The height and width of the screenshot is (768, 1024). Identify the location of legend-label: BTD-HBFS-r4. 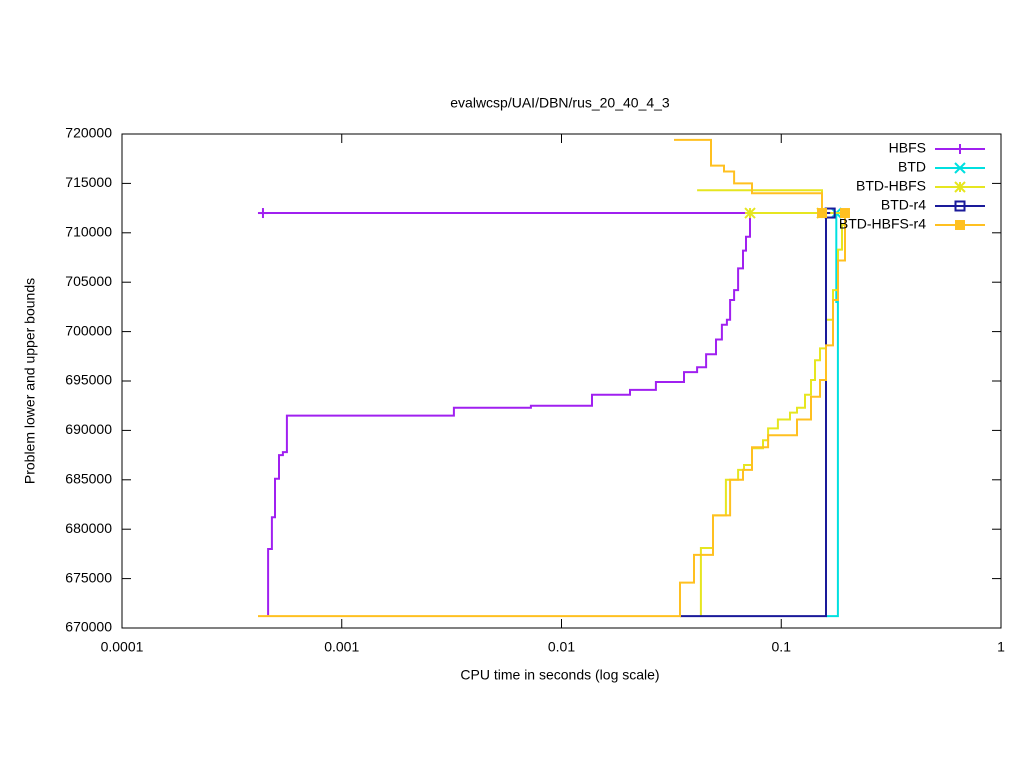
(882, 224).